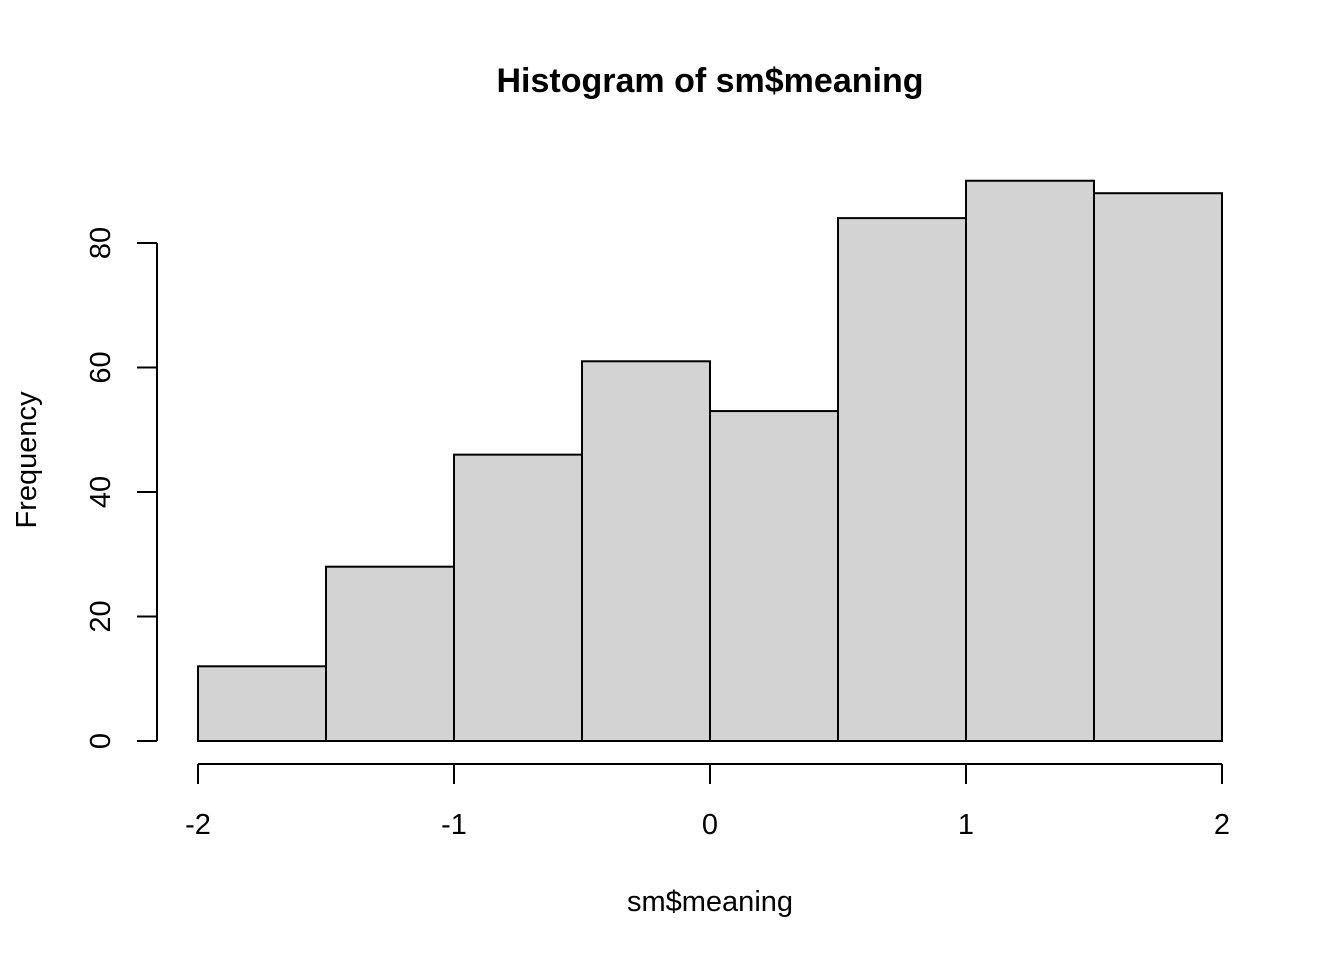 This screenshot has width=1344, height=960. Describe the element at coordinates (101, 741) in the screenshot. I see `y-tick-label: 0` at that location.